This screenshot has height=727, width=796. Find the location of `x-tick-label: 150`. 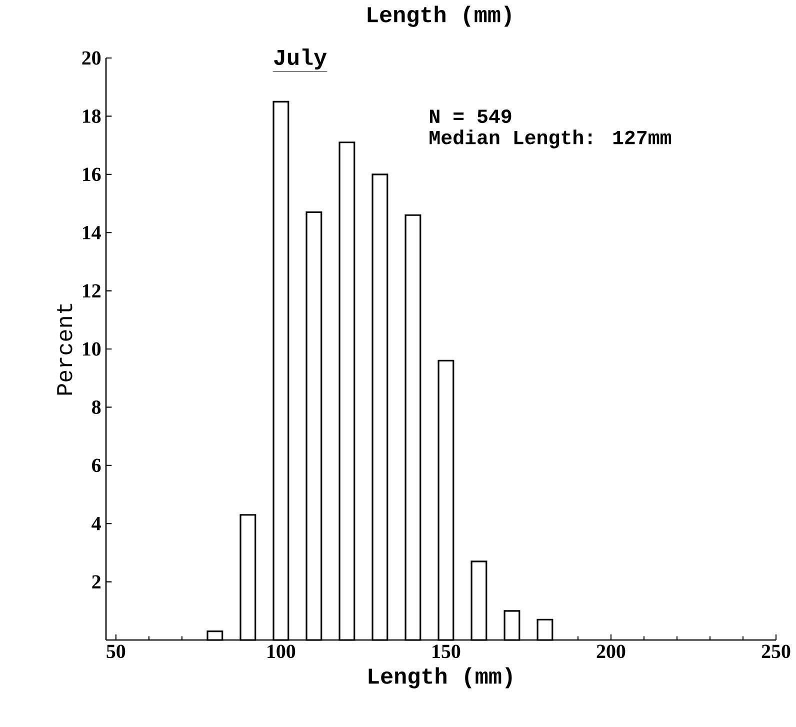

x-tick-label: 150 is located at coordinates (446, 651).